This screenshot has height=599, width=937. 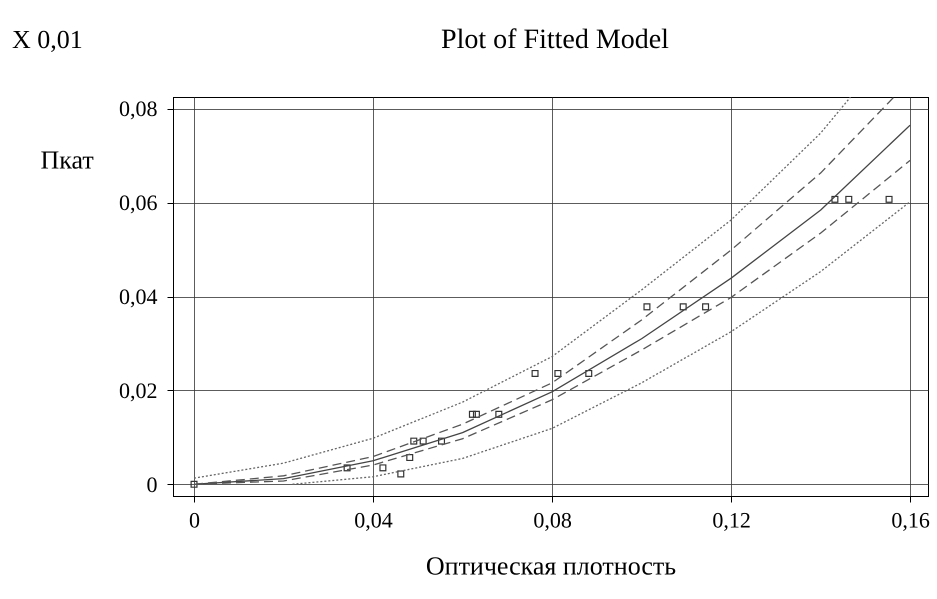 What do you see at coordinates (138, 390) in the screenshot?
I see `y-tick-label: 0,02` at bounding box center [138, 390].